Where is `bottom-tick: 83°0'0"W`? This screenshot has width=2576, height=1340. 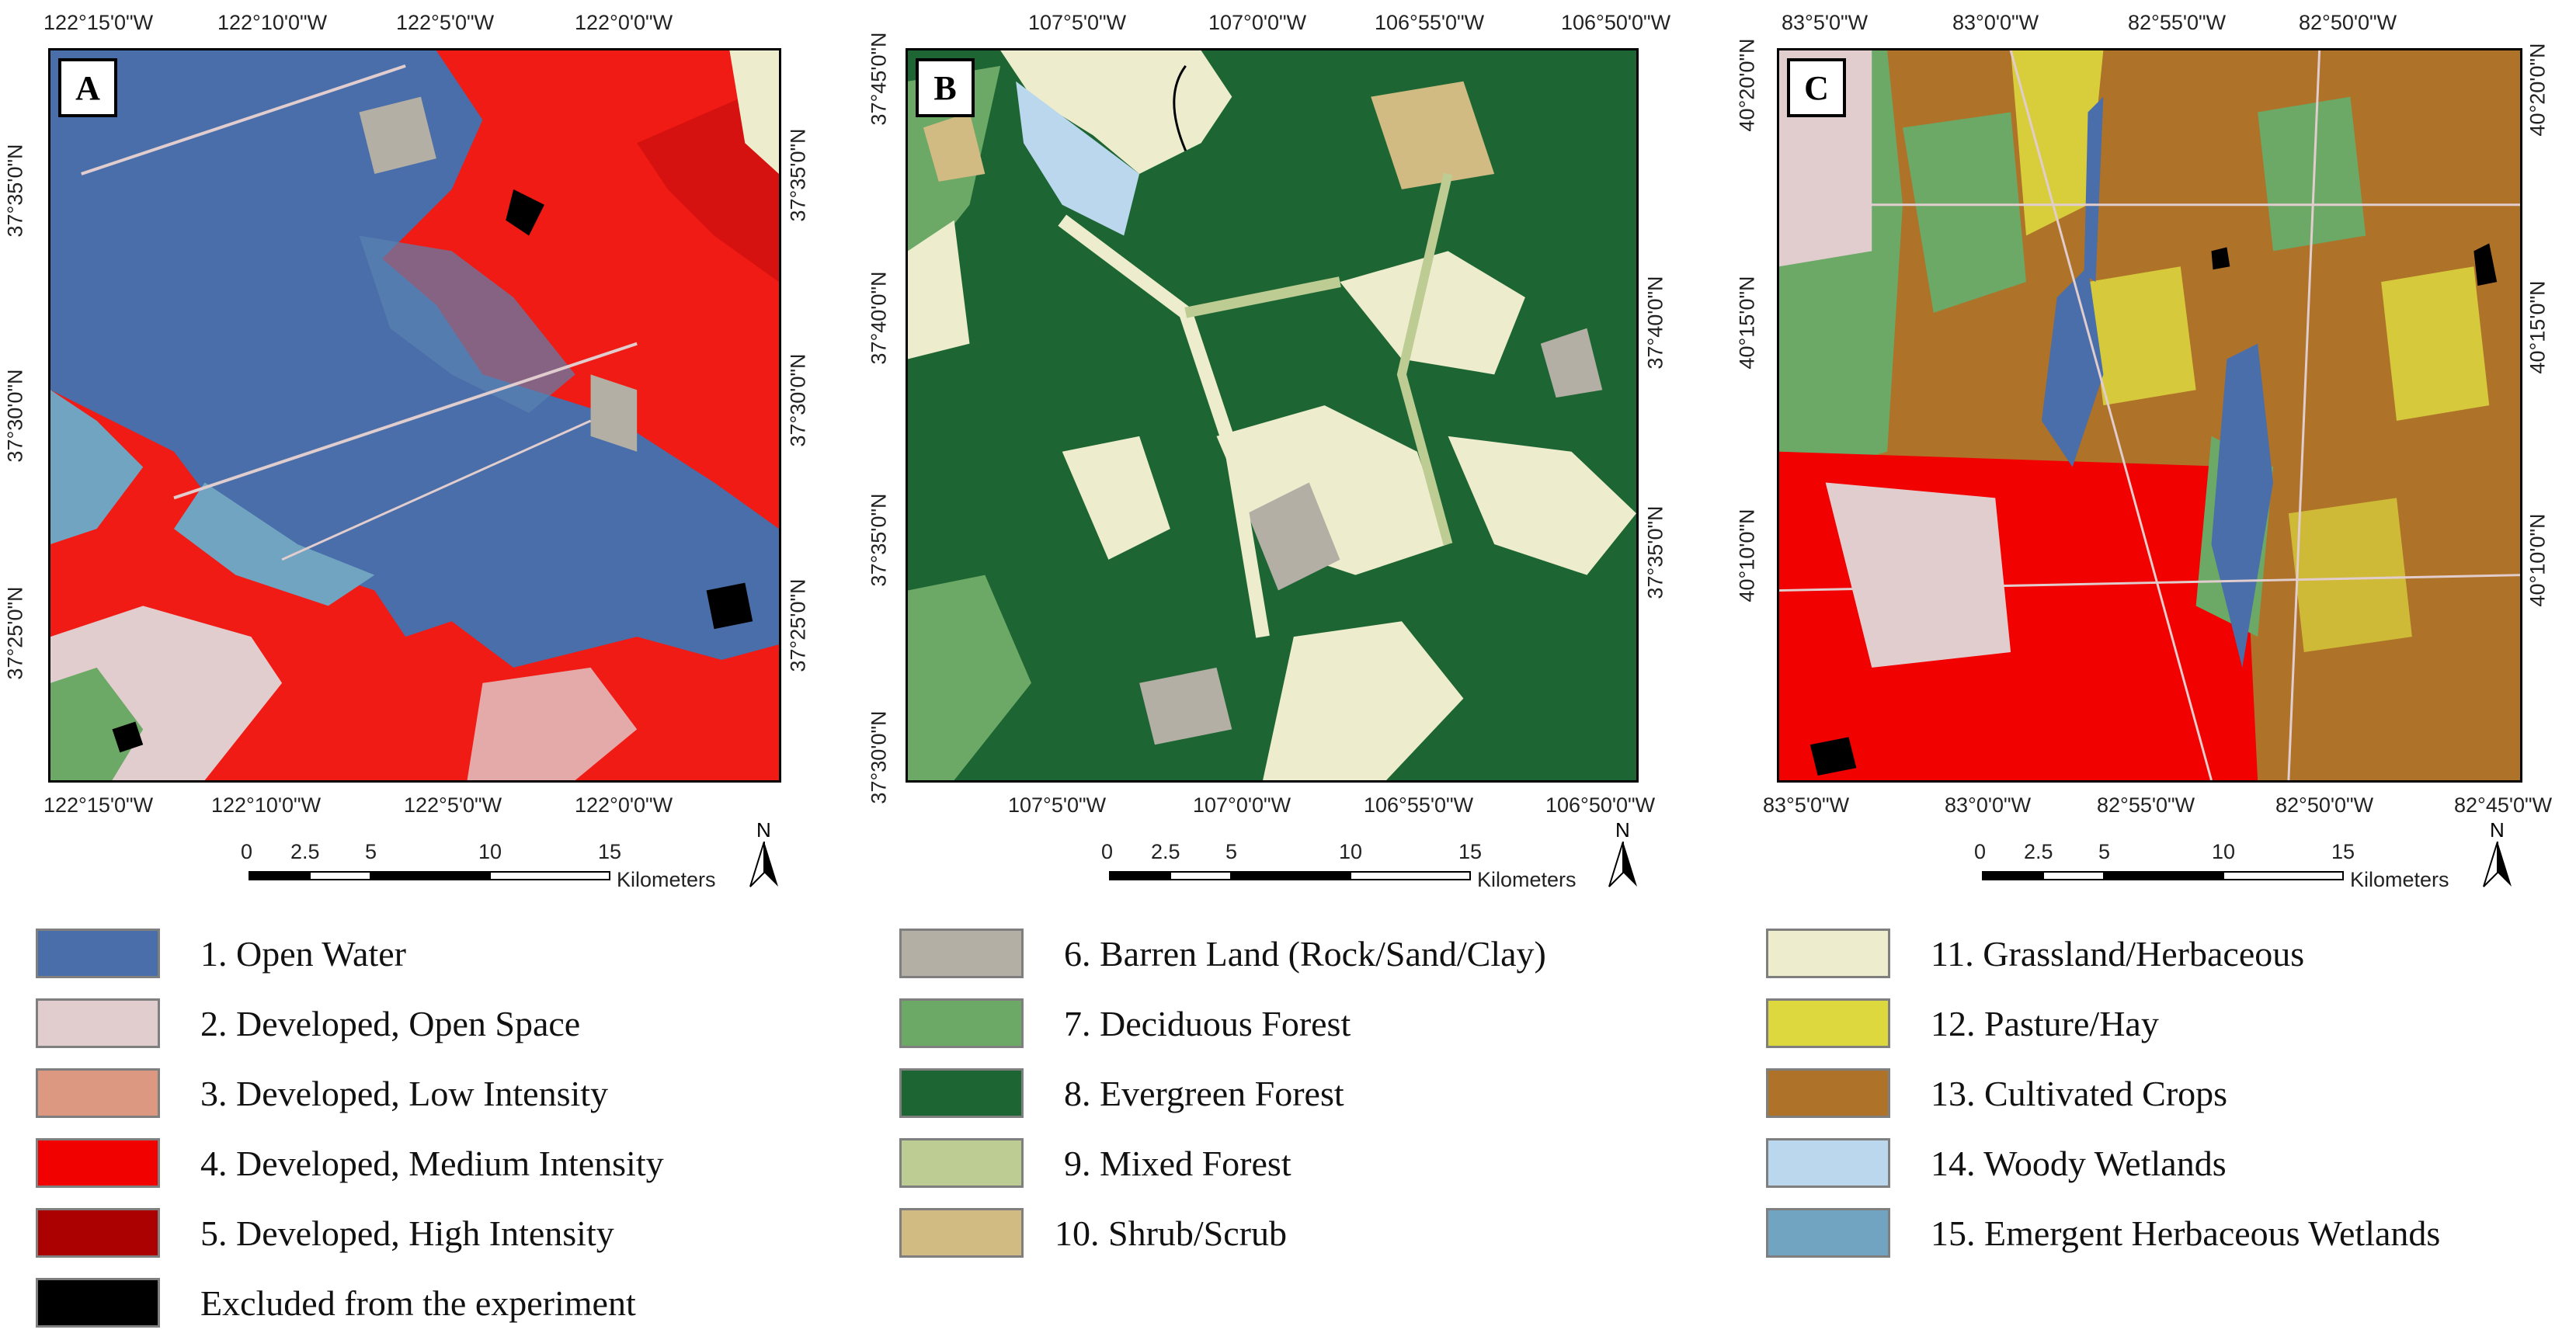
bottom-tick: 83°0'0"W is located at coordinates (1988, 805).